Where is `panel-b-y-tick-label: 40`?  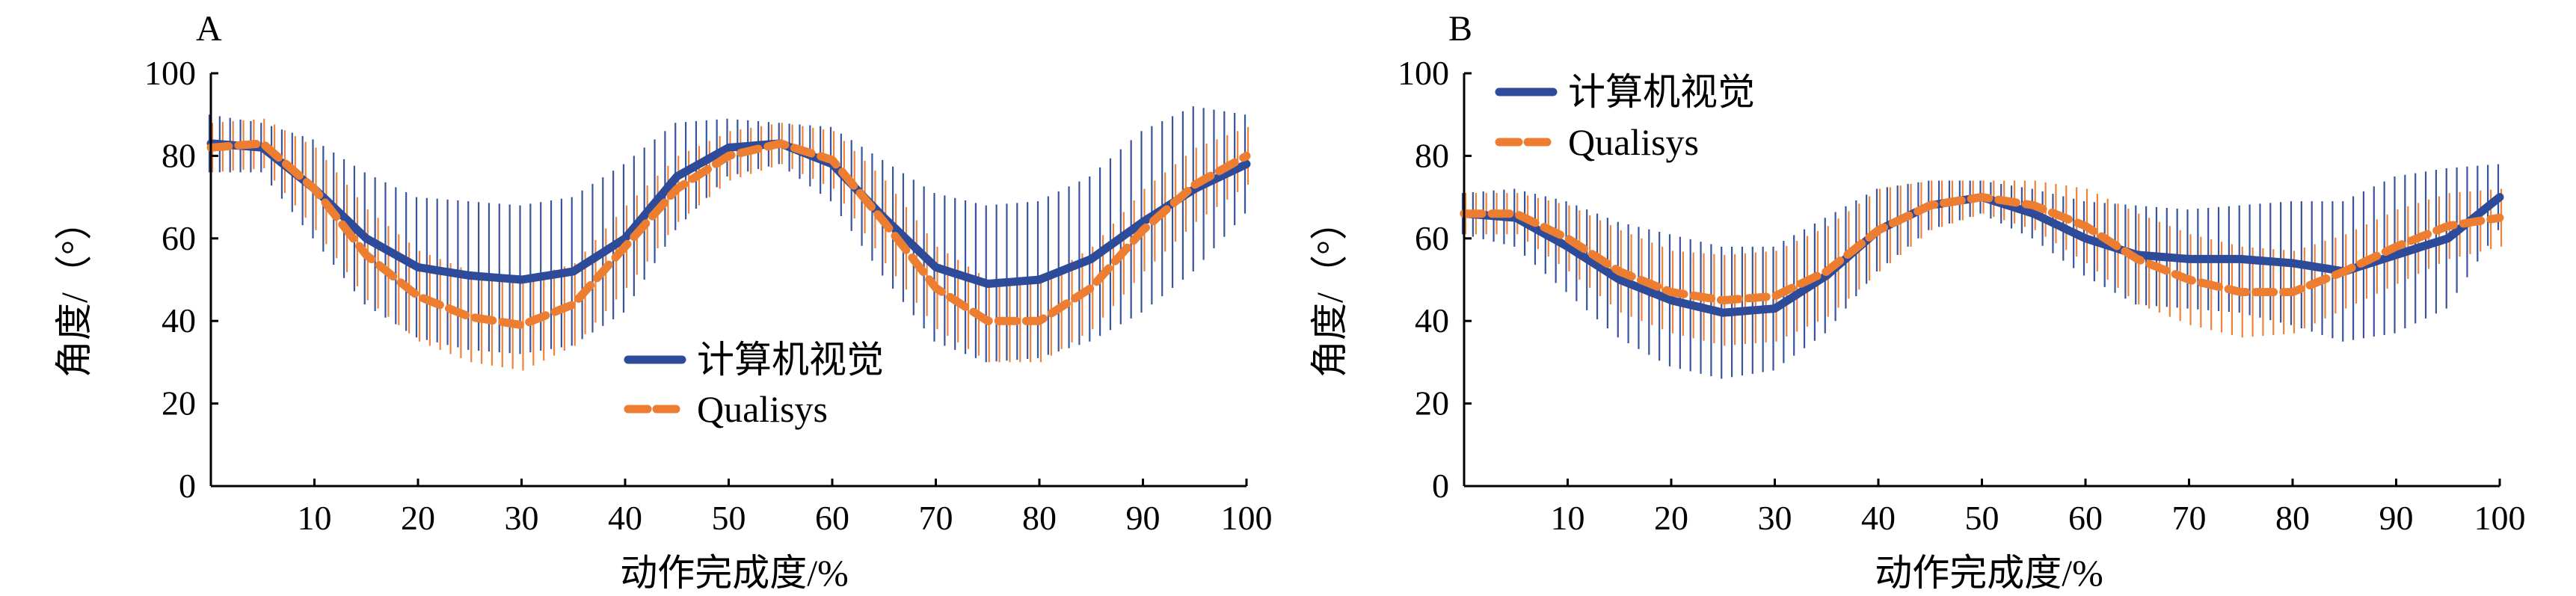 panel-b-y-tick-label: 40 is located at coordinates (1432, 320).